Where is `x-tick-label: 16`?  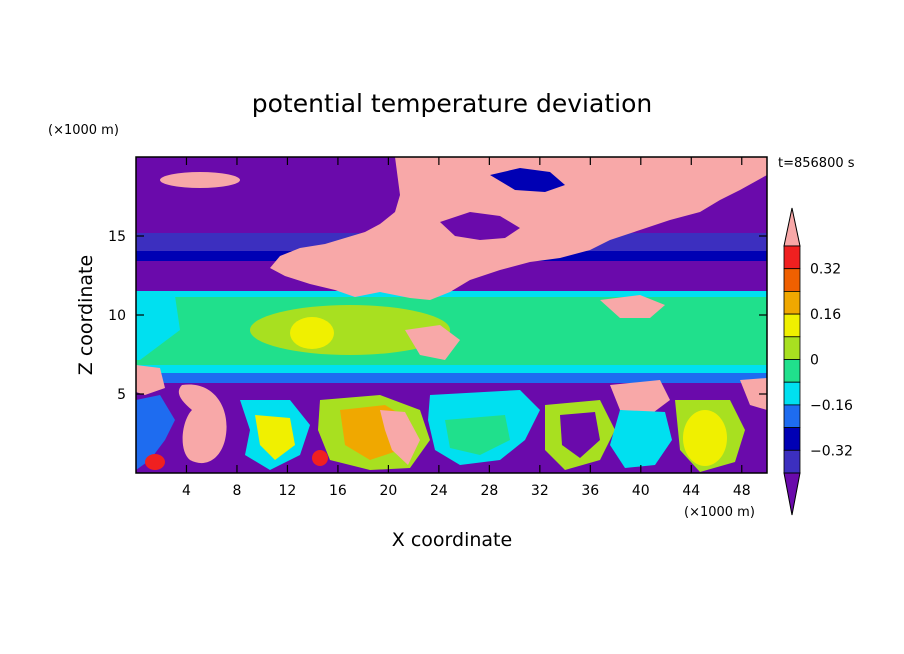
x-tick-label: 16 is located at coordinates (338, 491).